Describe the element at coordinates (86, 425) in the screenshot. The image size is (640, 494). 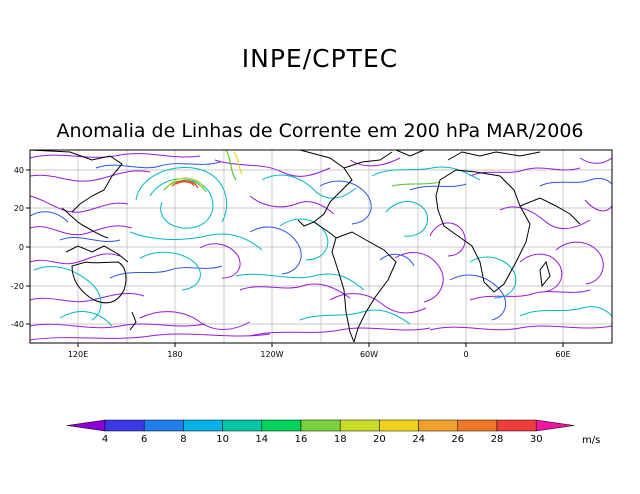
I see `colorbar-arrow-left` at that location.